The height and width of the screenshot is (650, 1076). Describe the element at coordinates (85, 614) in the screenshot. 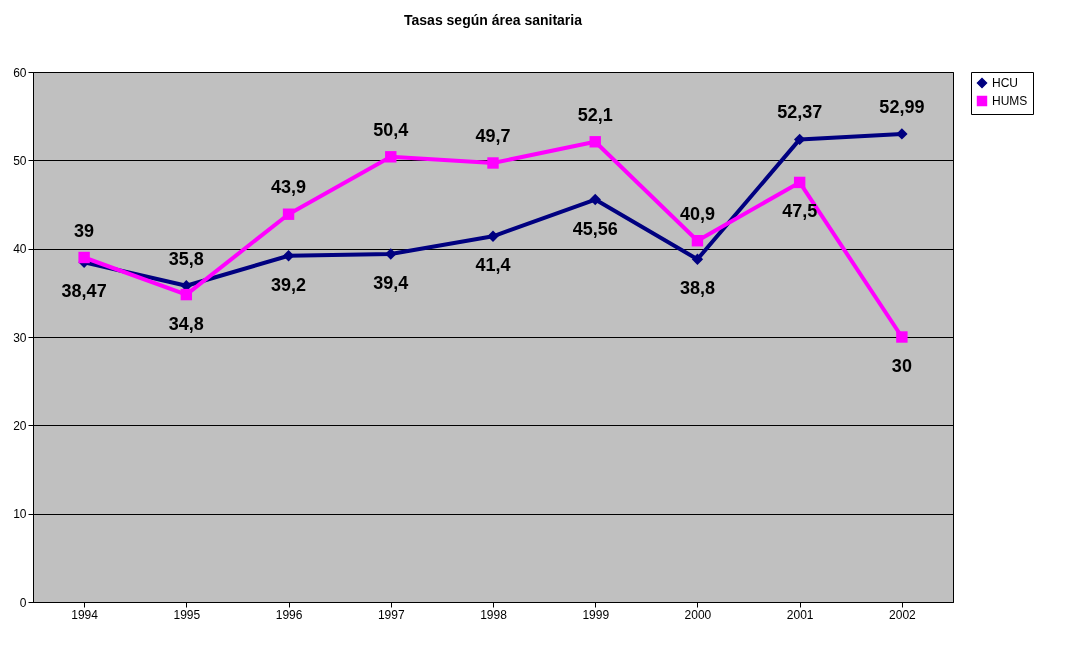

I see `x-tick-label: 1994` at that location.